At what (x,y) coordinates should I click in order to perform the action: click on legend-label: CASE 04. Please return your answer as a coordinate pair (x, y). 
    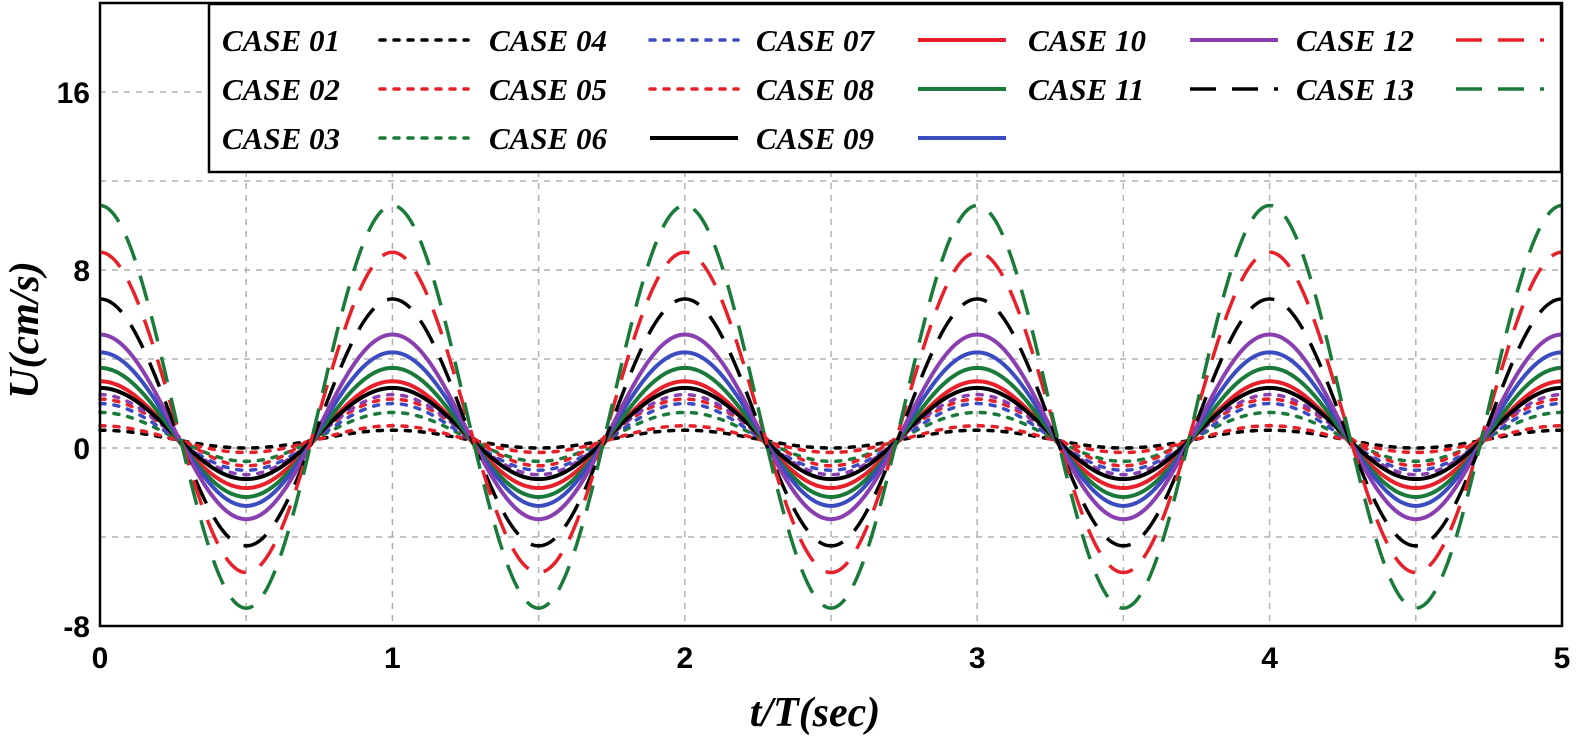
    Looking at the image, I should click on (548, 40).